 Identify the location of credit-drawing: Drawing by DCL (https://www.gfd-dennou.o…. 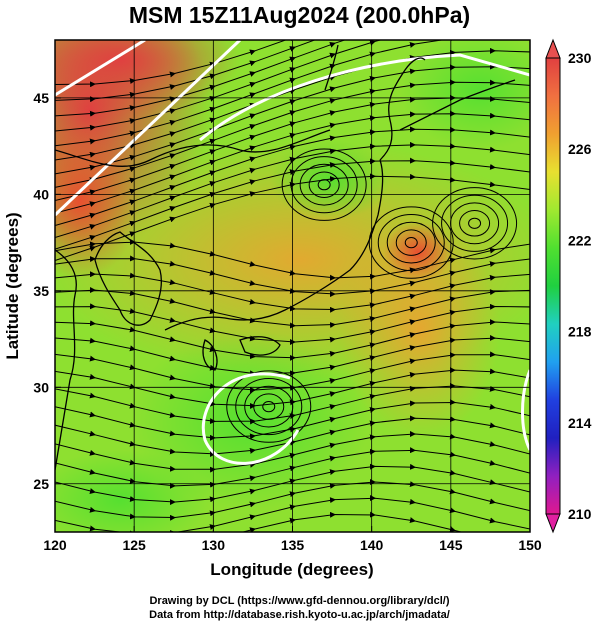
(299, 601).